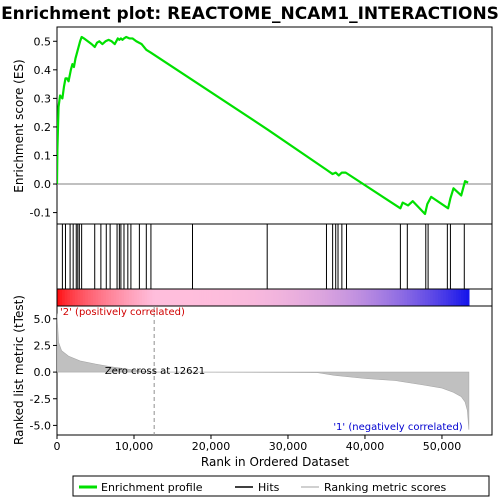  Describe the element at coordinates (57, 446) in the screenshot. I see `x-tick-label: 0` at that location.